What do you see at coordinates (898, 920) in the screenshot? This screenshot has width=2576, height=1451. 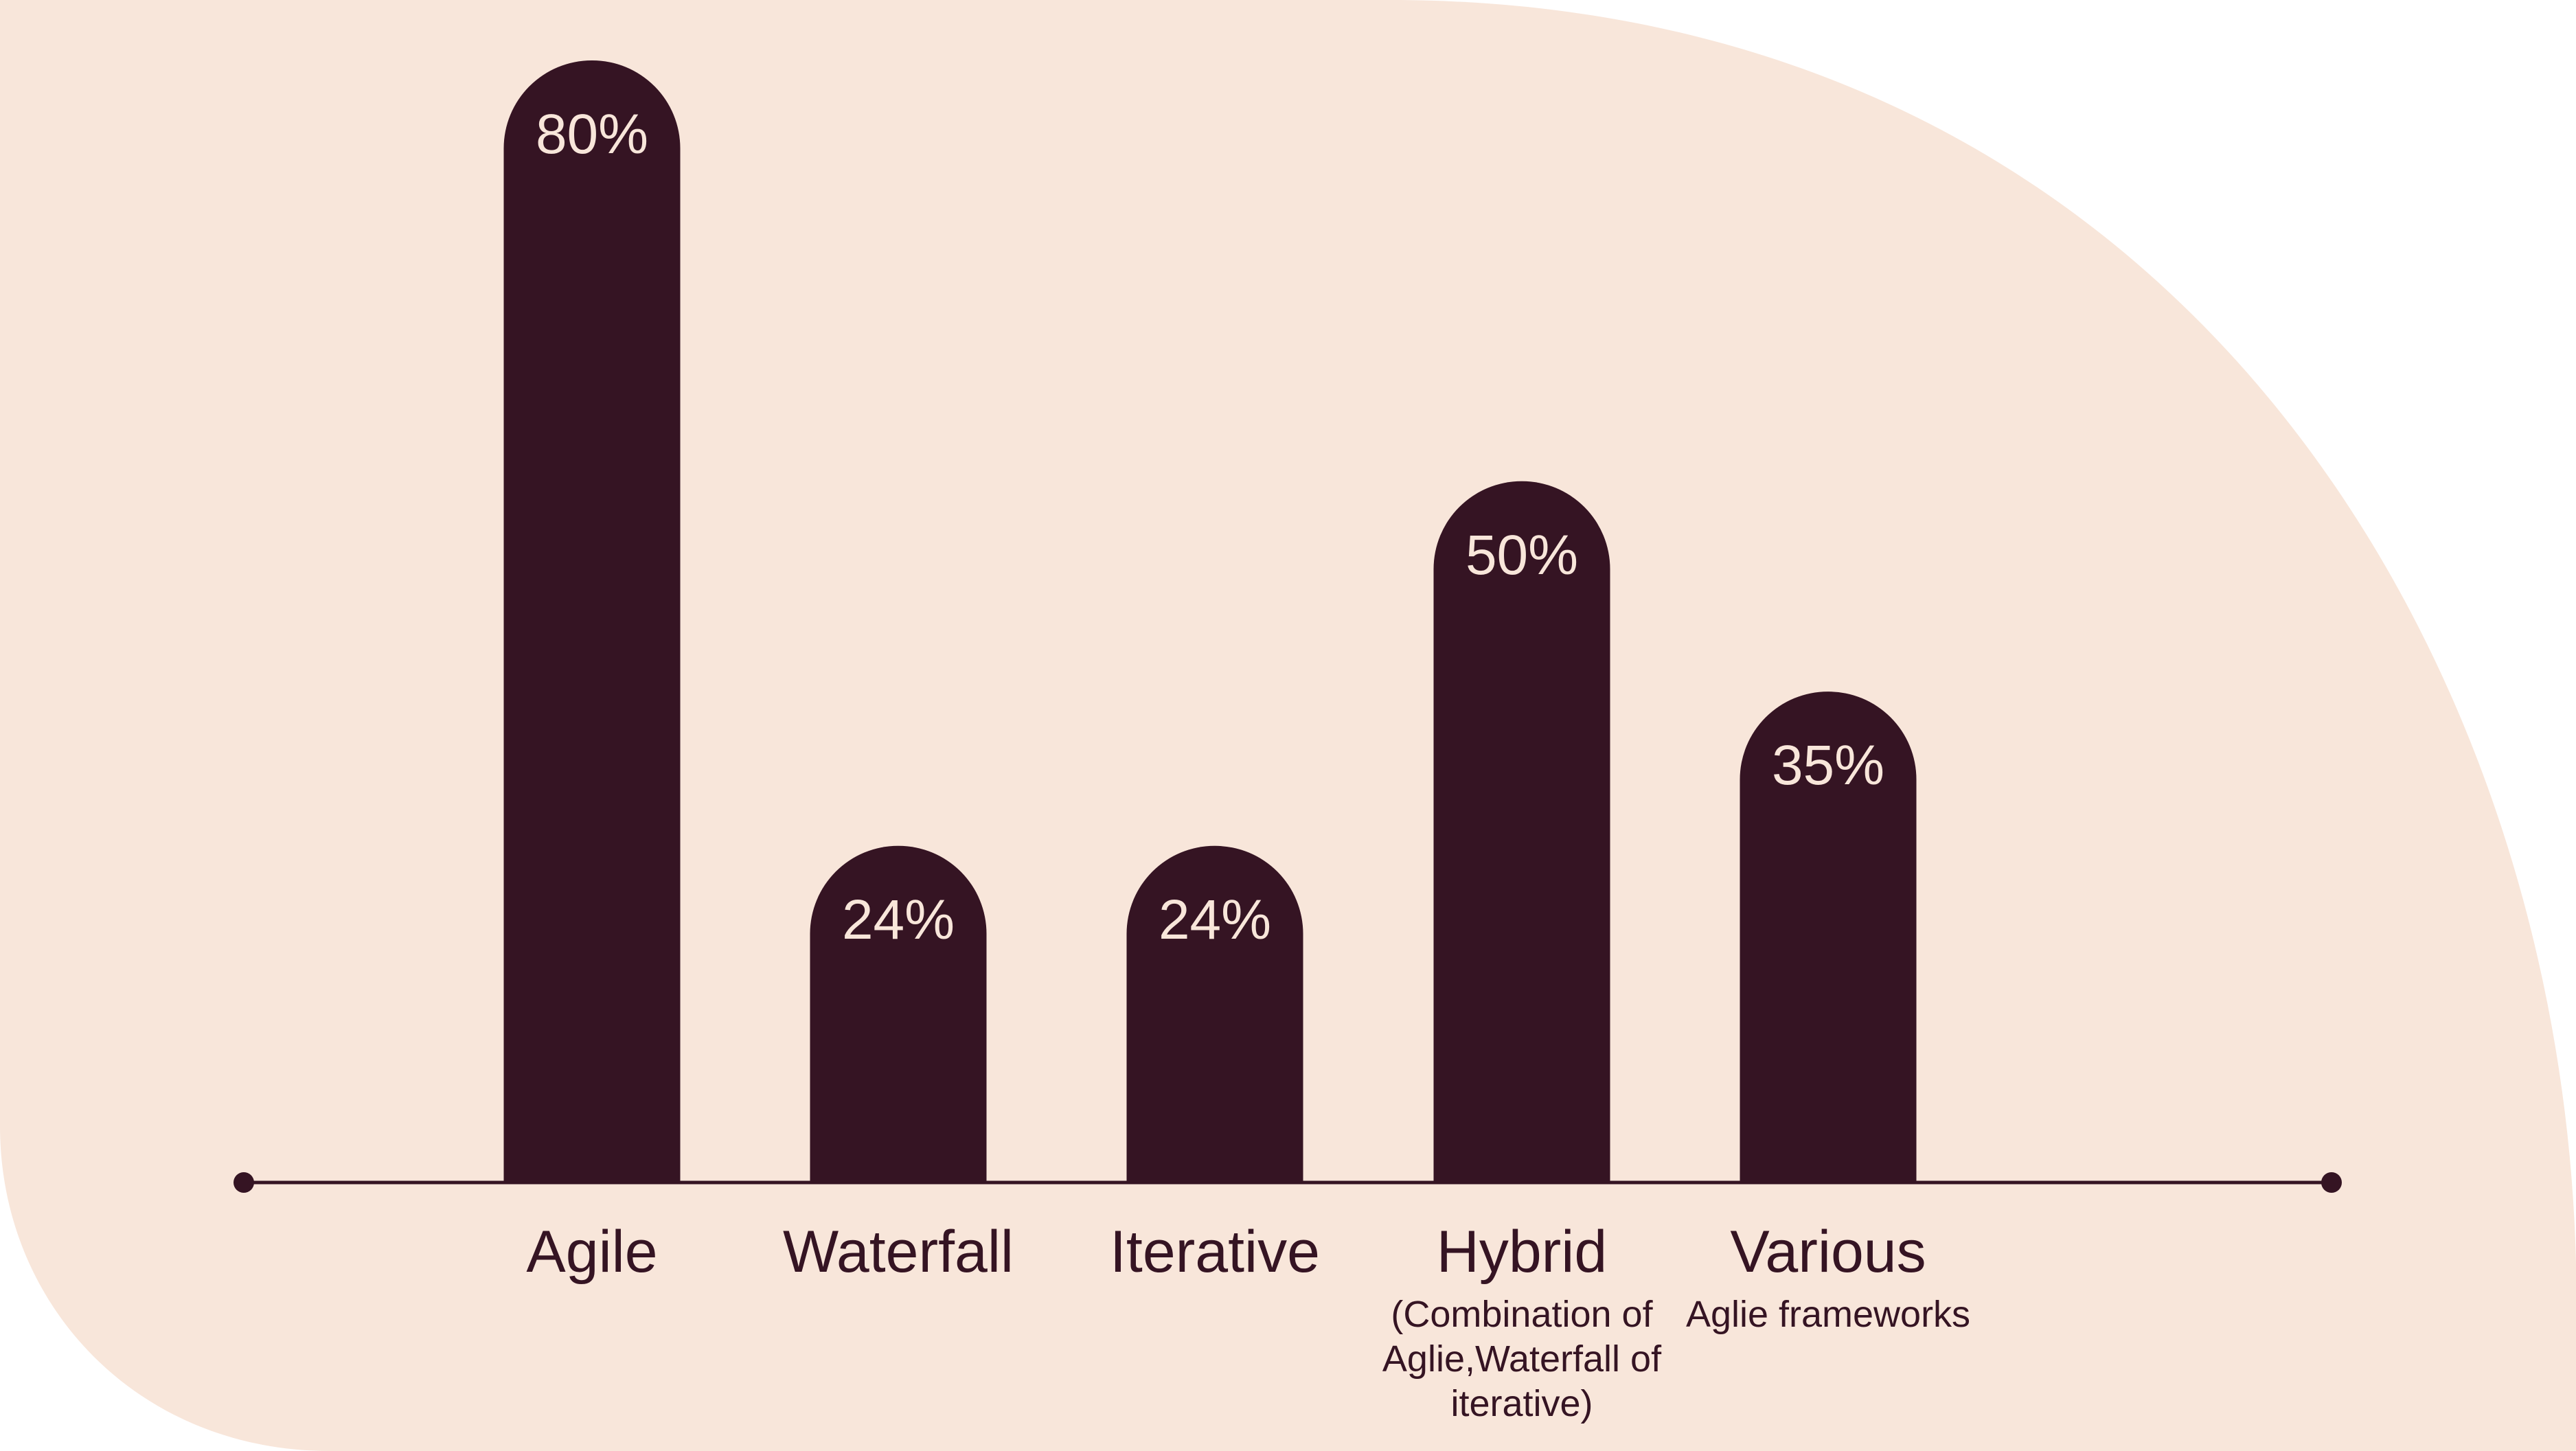 I see `value-label-waterfall: 24%` at bounding box center [898, 920].